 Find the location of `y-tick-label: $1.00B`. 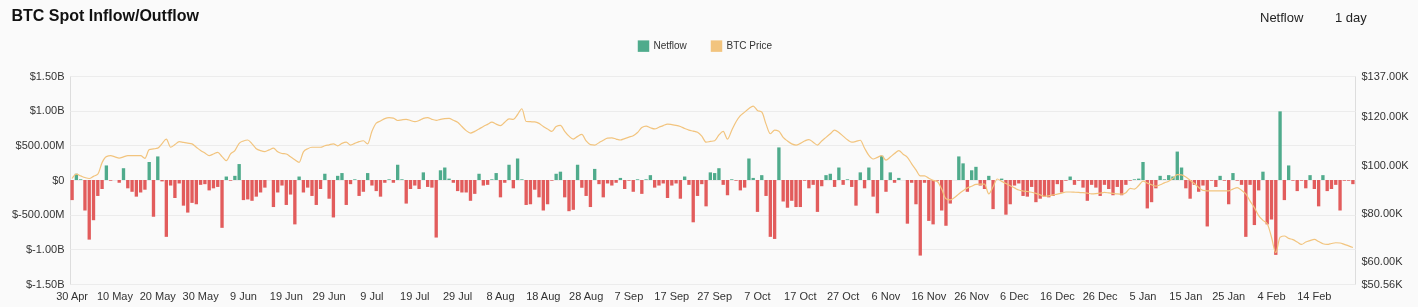

y-tick-label: $1.00B is located at coordinates (47, 110).